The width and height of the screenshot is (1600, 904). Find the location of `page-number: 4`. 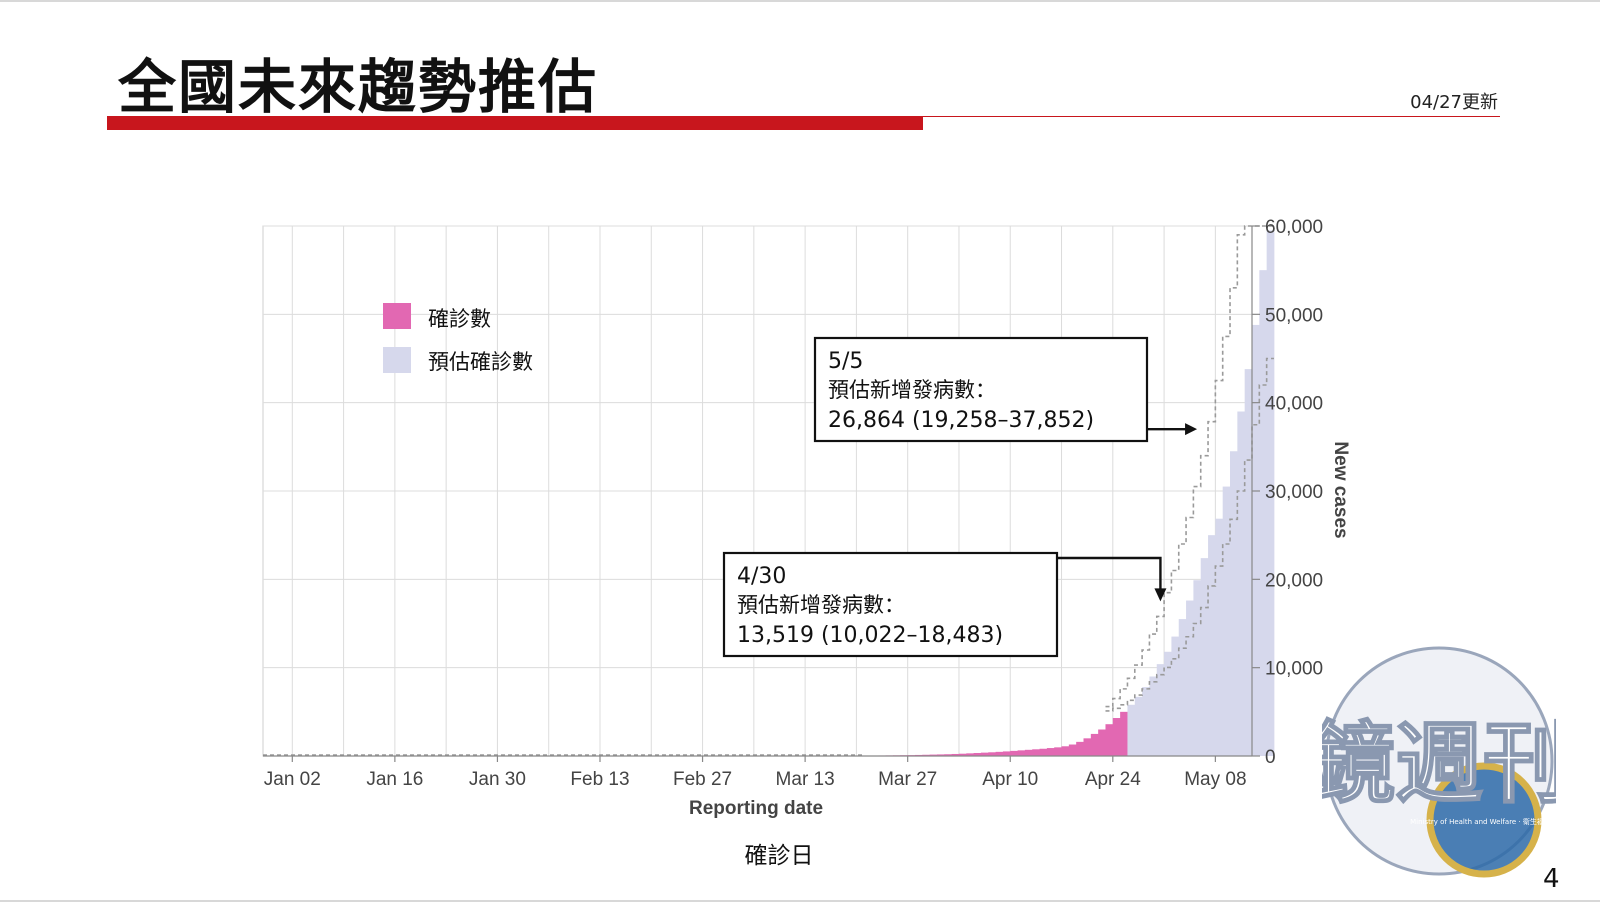

page-number: 4 is located at coordinates (1551, 879).